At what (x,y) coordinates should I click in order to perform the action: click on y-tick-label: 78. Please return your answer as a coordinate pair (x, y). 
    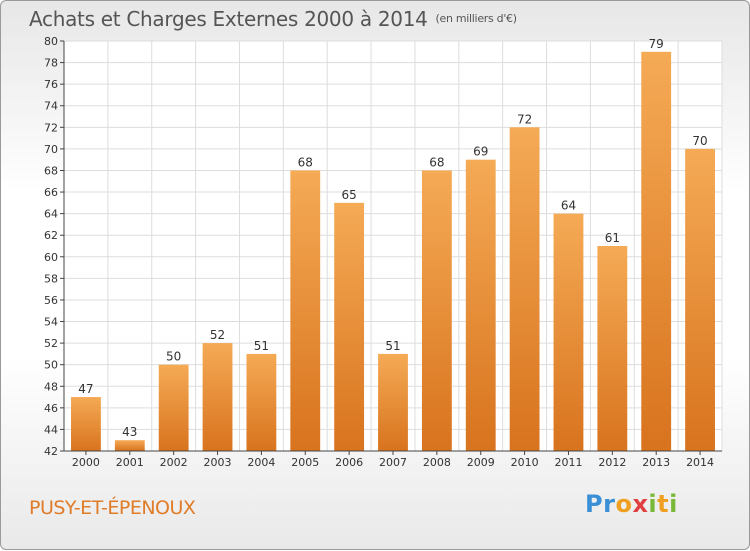
    Looking at the image, I should click on (51, 63).